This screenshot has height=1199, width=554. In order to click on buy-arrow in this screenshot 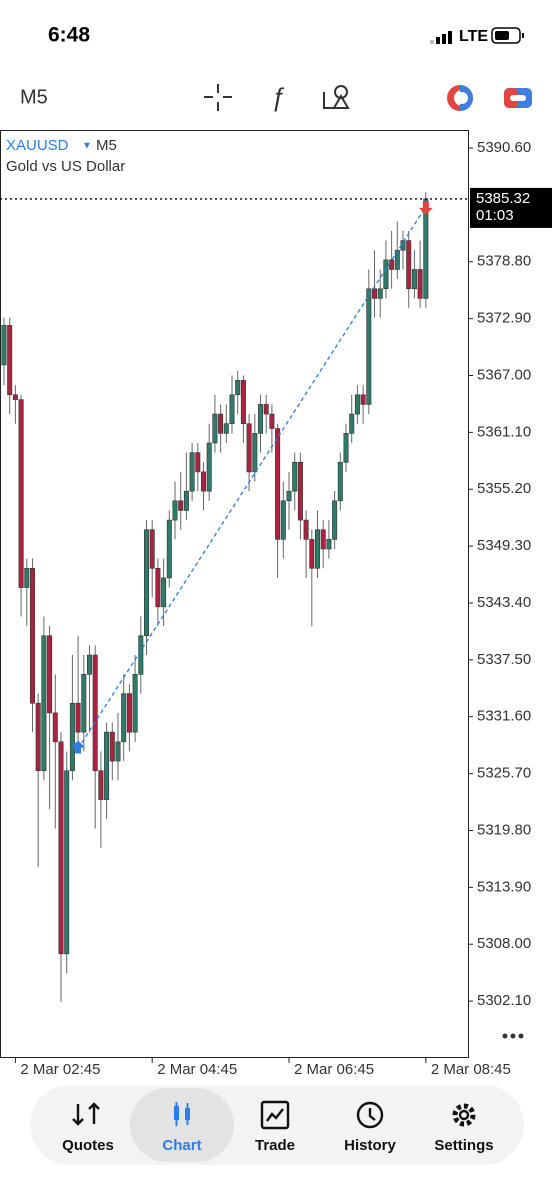, I will do `click(78, 747)`.